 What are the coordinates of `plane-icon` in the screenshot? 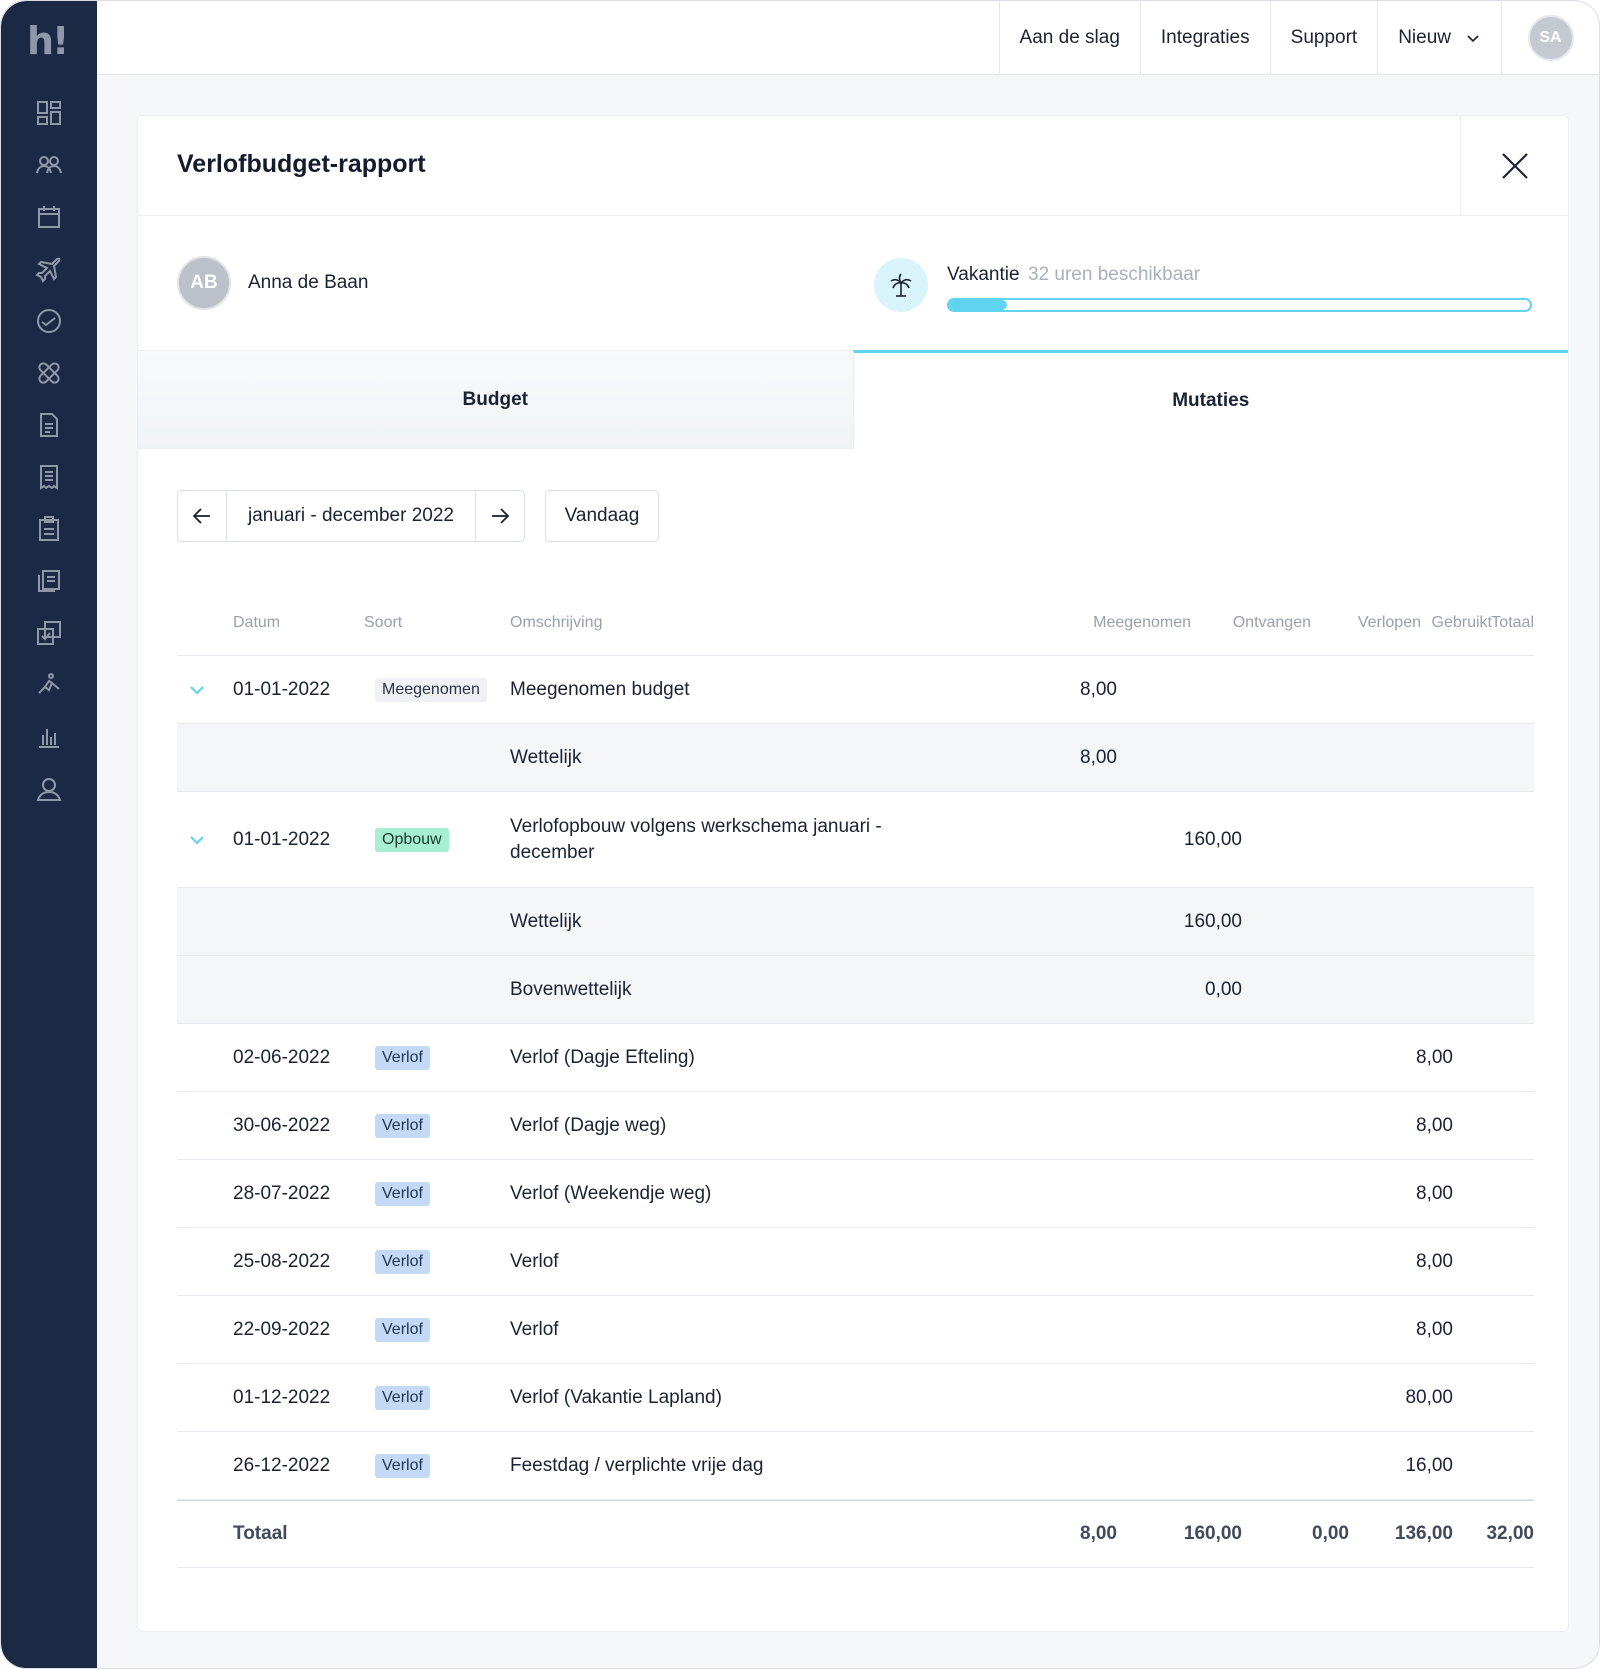 It's located at (49, 269).